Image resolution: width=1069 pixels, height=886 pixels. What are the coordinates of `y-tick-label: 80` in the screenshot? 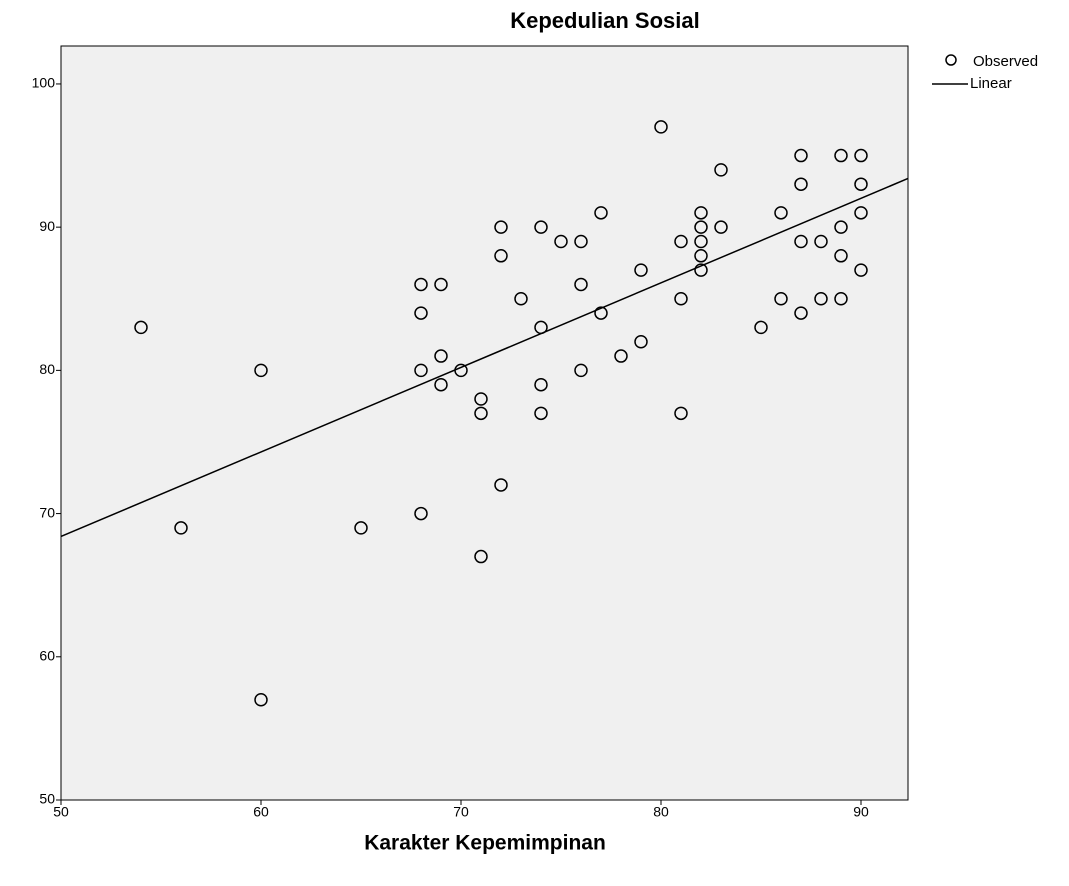 It's located at (47, 369).